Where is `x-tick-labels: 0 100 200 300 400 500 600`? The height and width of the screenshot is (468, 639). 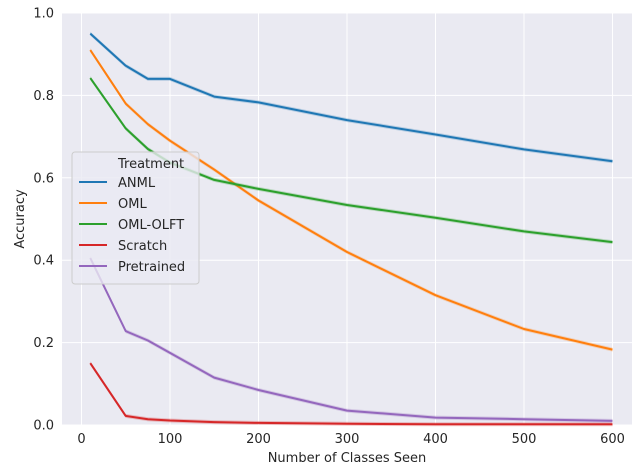
x-tick-labels: 0 100 200 300 400 500 600 is located at coordinates (351, 439).